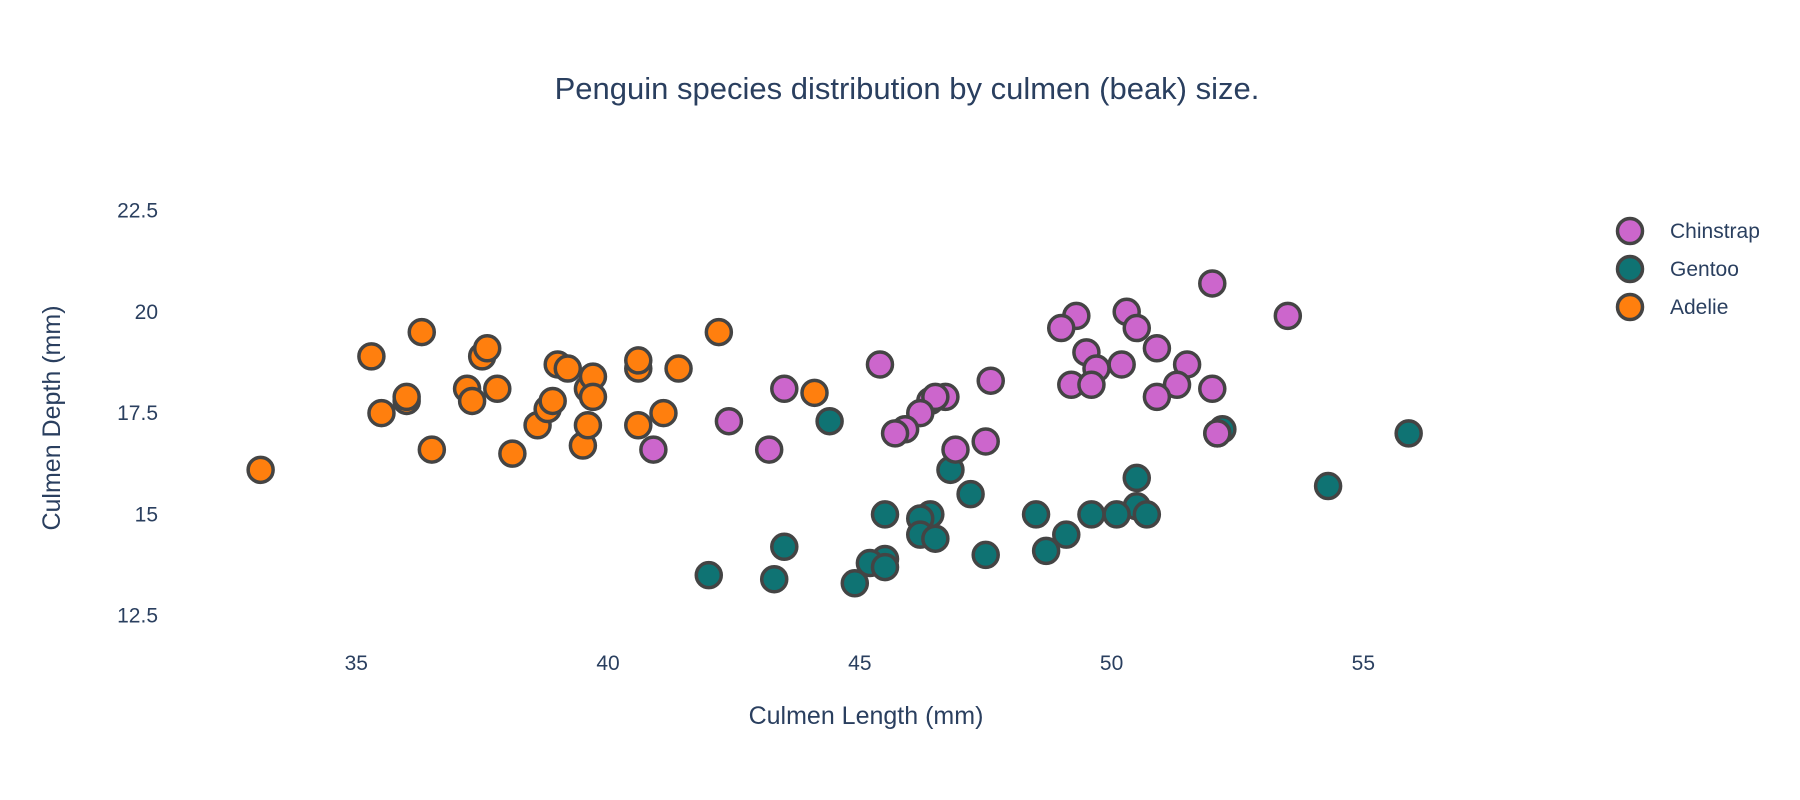 This screenshot has width=1800, height=800. What do you see at coordinates (137, 616) in the screenshot?
I see `y-tick-label: 12.5` at bounding box center [137, 616].